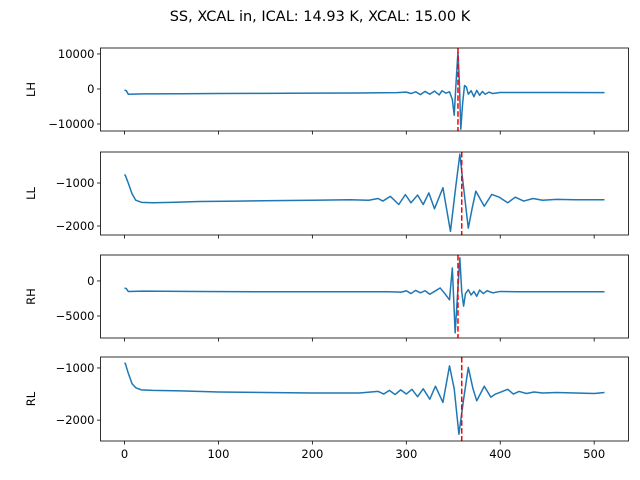 This screenshot has width=640, height=480. What do you see at coordinates (218, 454) in the screenshot?
I see `x-tick-label: 100` at bounding box center [218, 454].